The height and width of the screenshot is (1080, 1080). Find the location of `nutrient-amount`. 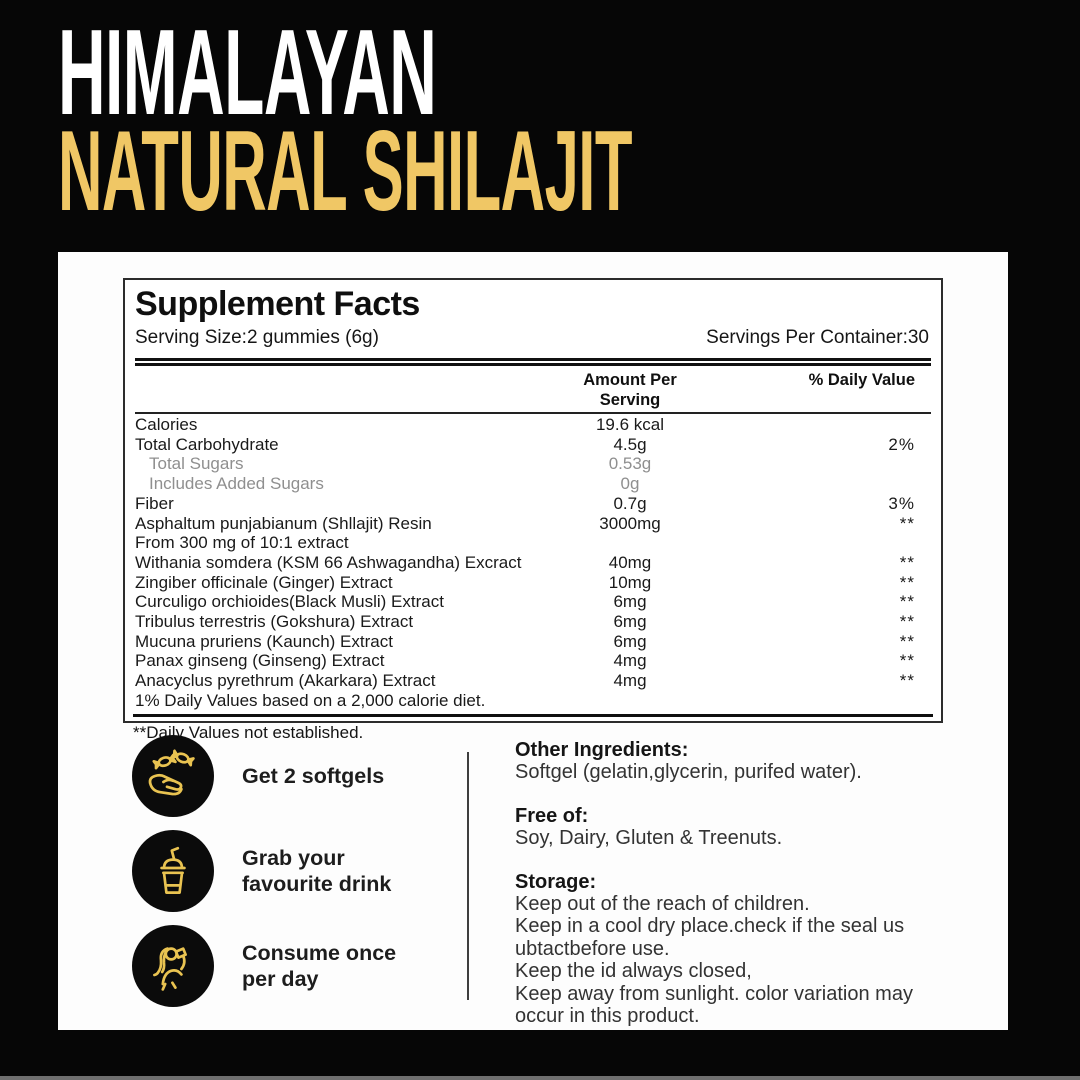

nutrient-amount is located at coordinates (630, 543).